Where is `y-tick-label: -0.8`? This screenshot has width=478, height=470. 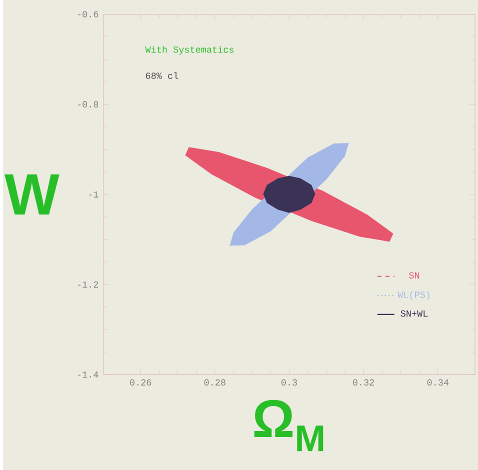 y-tick-label: -0.8 is located at coordinates (88, 104).